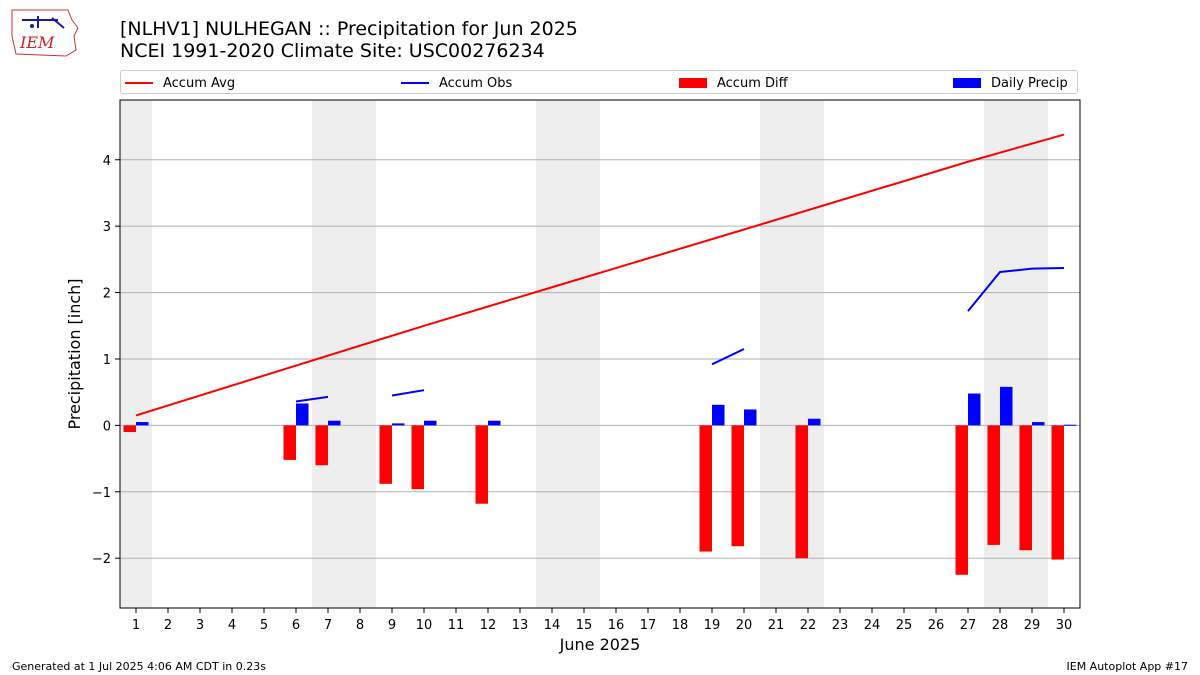 The height and width of the screenshot is (675, 1200). Describe the element at coordinates (101, 559) in the screenshot. I see `y-tick-label: −2` at that location.